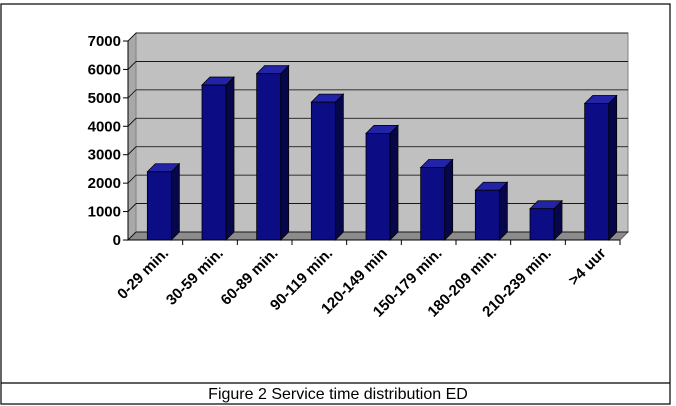  Describe the element at coordinates (104, 126) in the screenshot. I see `y-tick-label: 4000` at that location.